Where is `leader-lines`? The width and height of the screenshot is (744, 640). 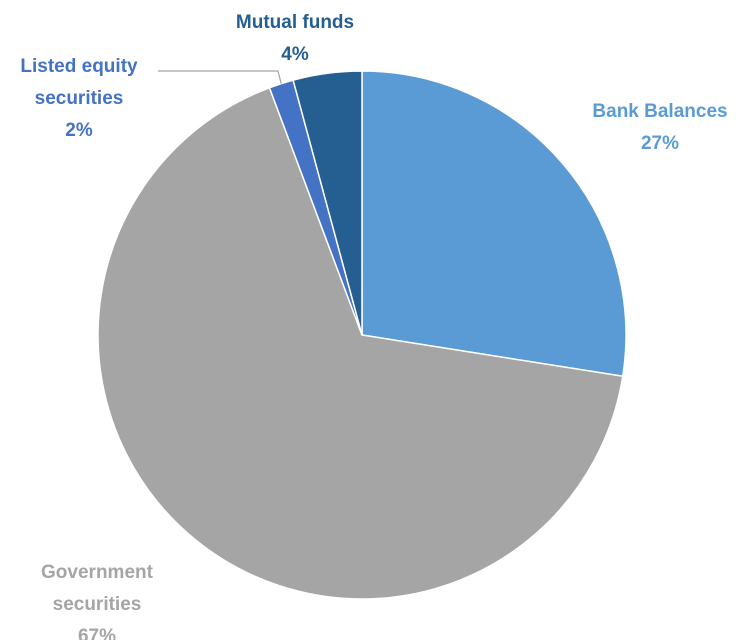 leader-lines is located at coordinates (220, 77).